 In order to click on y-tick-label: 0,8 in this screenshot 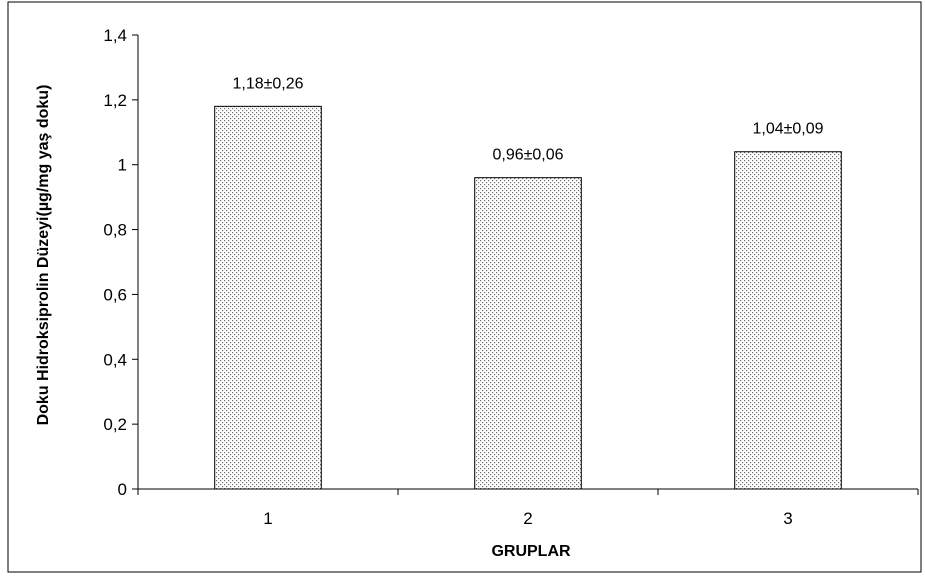, I will do `click(115, 230)`.